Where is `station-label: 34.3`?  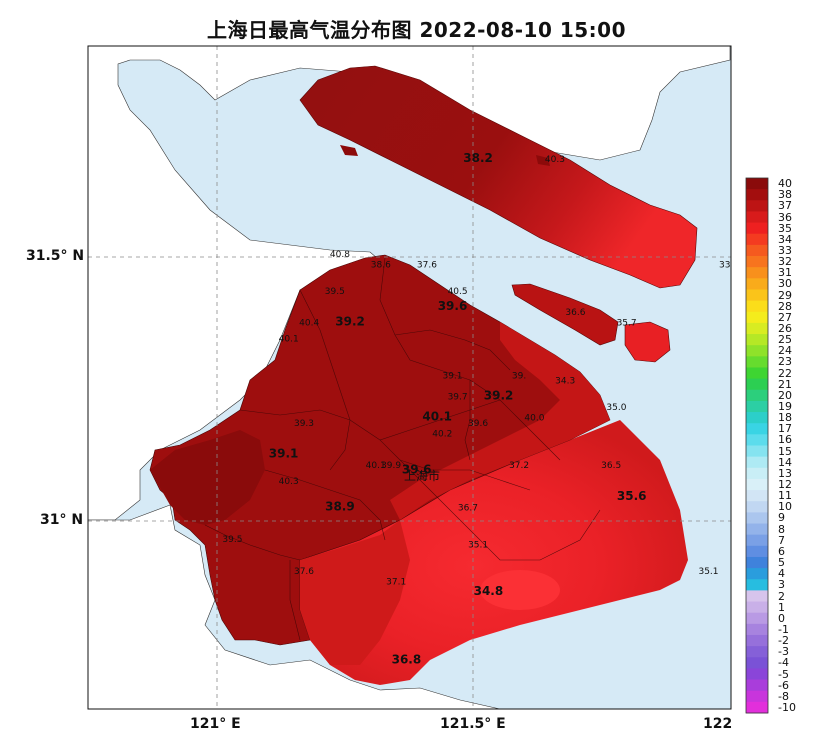 station-label: 34.3 is located at coordinates (565, 382).